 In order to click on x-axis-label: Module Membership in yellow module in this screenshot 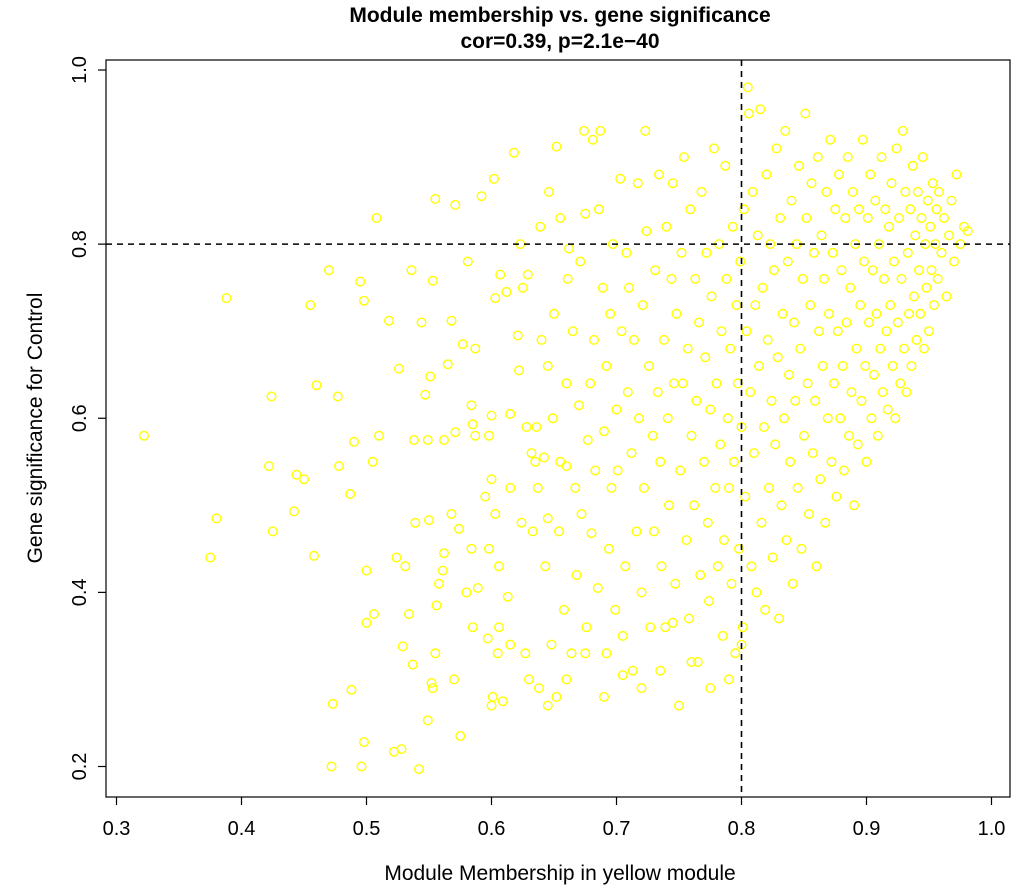, I will do `click(559, 873)`.